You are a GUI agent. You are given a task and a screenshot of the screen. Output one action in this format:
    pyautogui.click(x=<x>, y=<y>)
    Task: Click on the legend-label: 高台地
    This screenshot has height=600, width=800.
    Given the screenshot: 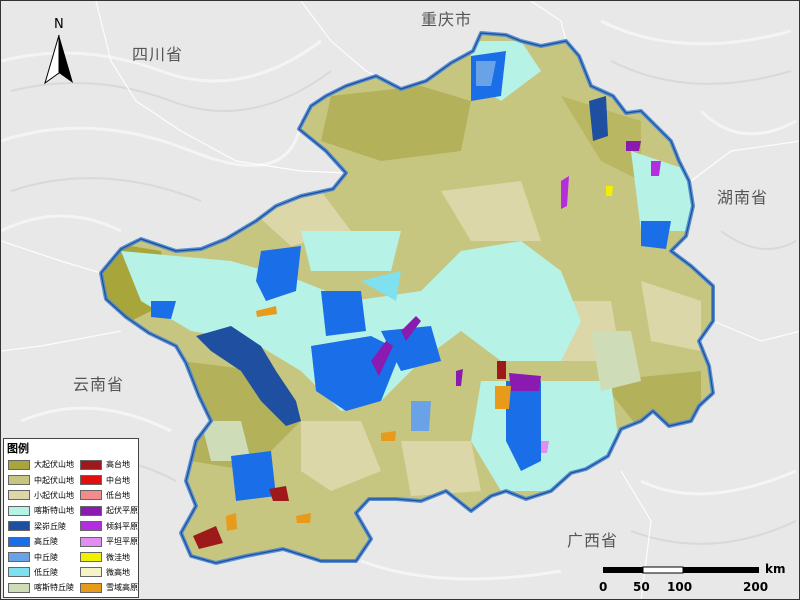 What is the action you would take?
    pyautogui.click(x=118, y=465)
    